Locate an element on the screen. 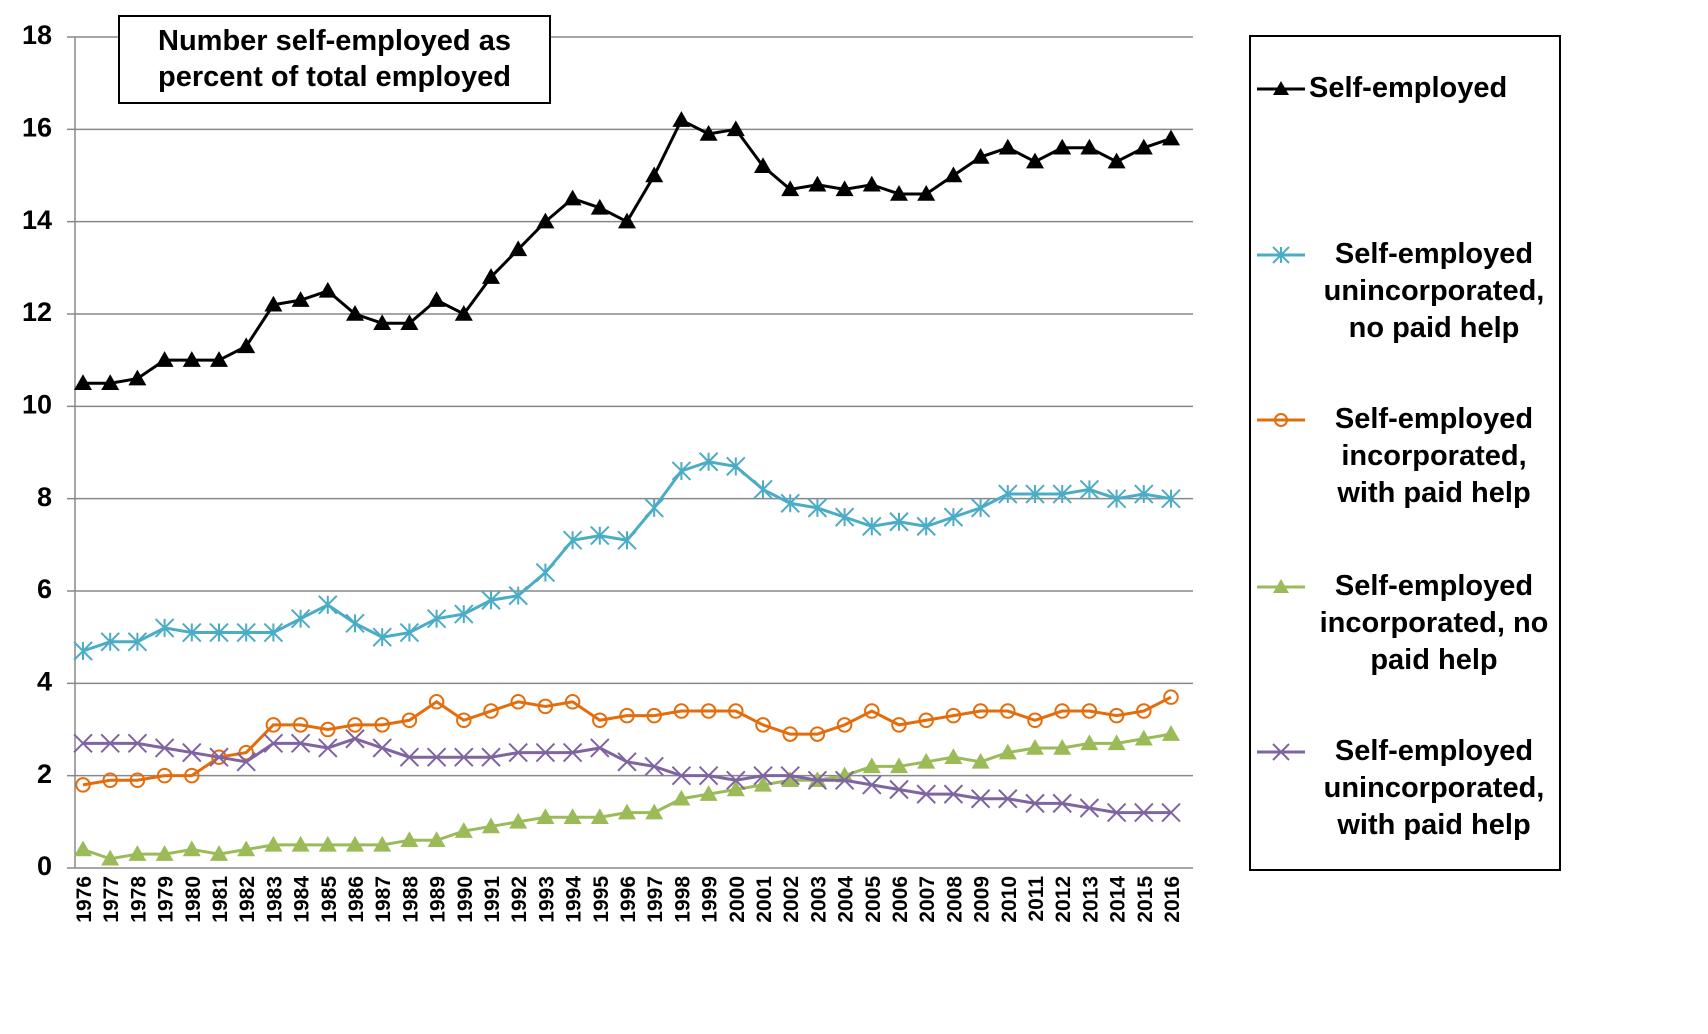 The width and height of the screenshot is (1708, 1034). x-tick-label: 1996 is located at coordinates (628, 899).